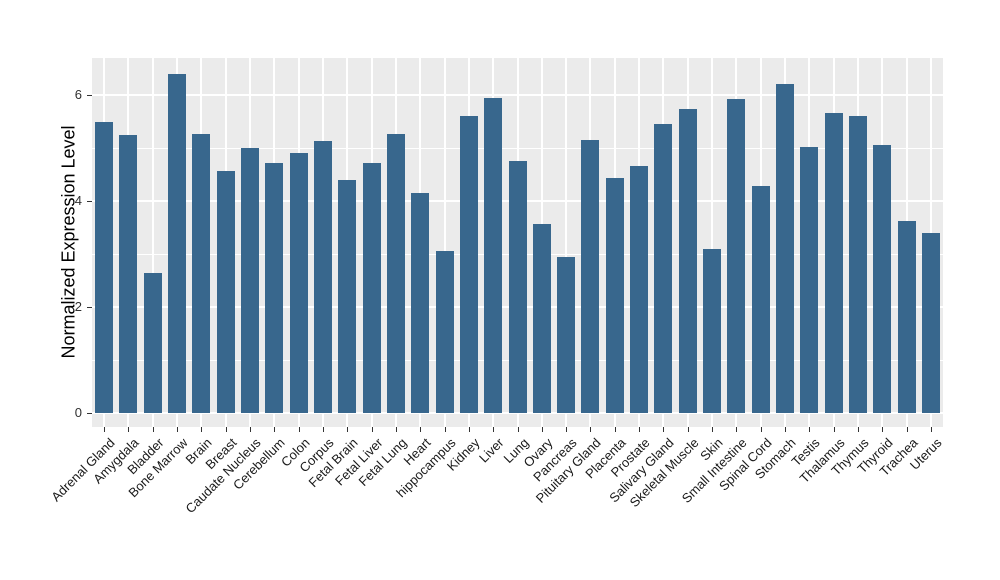  I want to click on x-tick-label: Liver, so click(491, 450).